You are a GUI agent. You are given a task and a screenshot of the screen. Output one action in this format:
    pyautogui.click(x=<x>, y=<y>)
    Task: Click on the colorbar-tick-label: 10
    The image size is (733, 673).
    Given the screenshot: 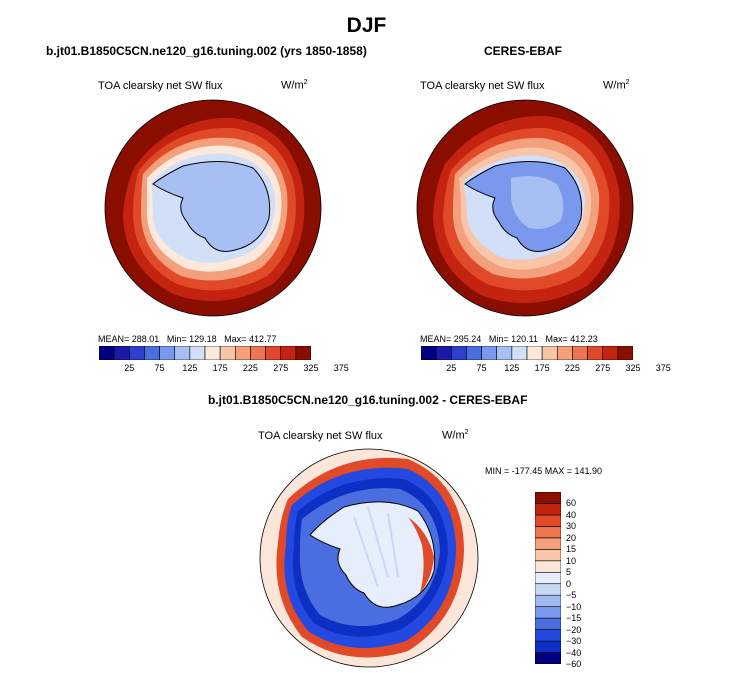 What is the action you would take?
    pyautogui.click(x=571, y=560)
    